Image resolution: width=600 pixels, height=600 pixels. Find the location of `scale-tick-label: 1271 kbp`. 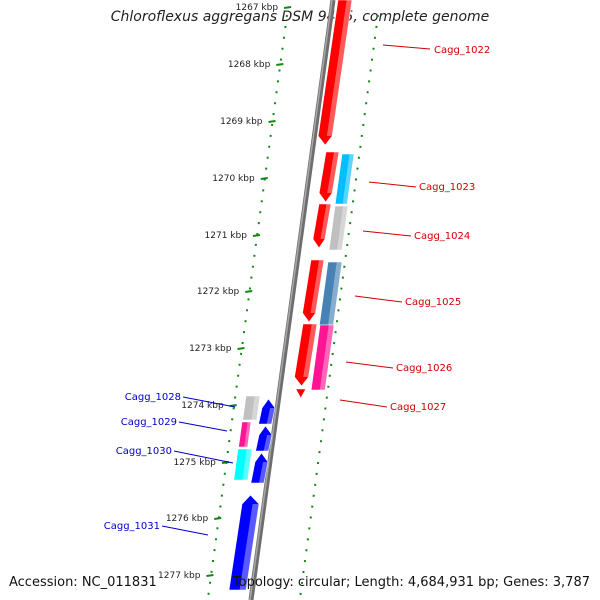

scale-tick-label: 1271 kbp is located at coordinates (226, 236).